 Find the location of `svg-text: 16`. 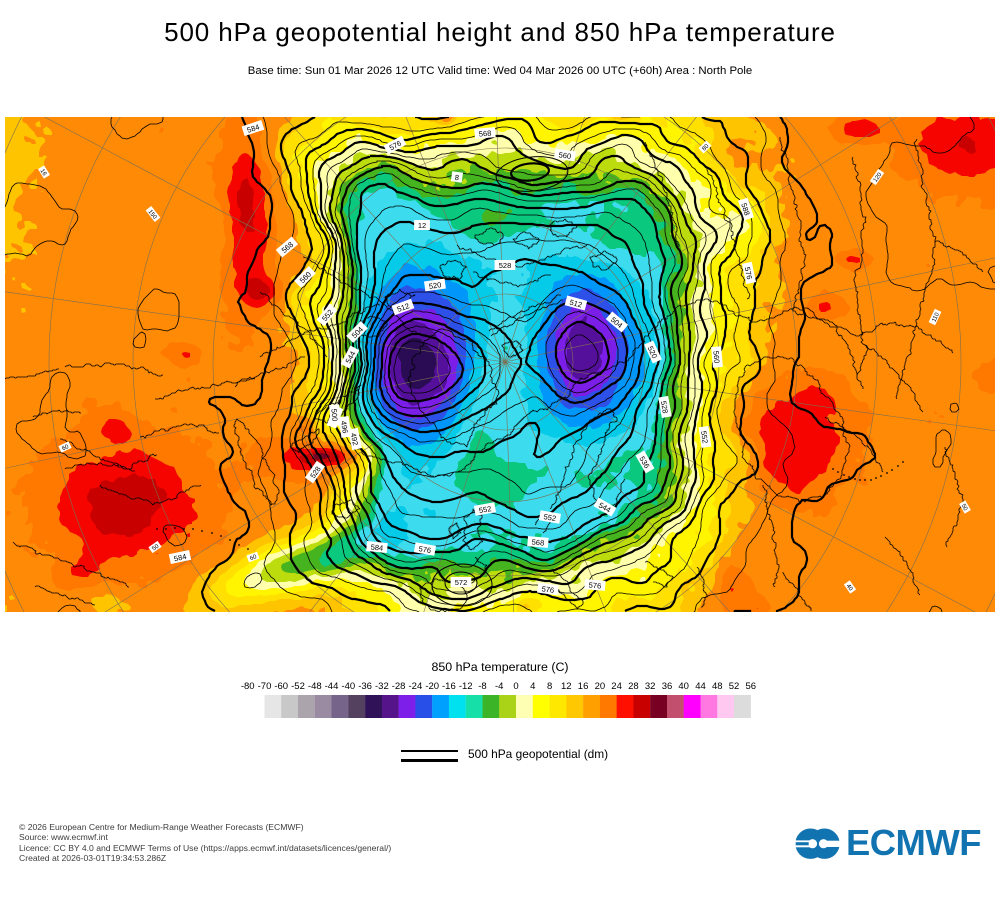

svg-text: 16 is located at coordinates (43, 172).